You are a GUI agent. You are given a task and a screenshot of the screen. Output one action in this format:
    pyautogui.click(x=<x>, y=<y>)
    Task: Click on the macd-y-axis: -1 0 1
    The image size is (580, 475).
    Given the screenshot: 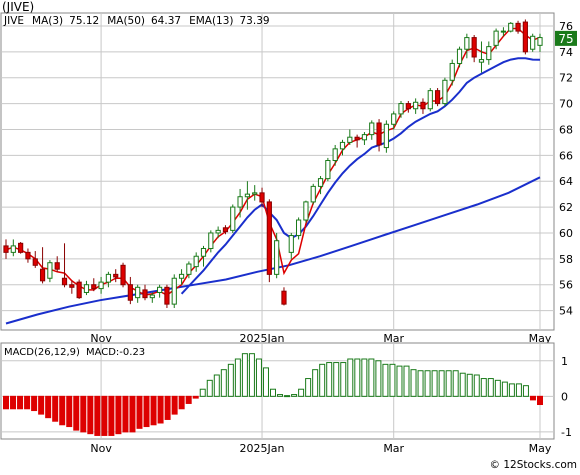 What is the action you would take?
    pyautogui.click(x=566, y=397)
    